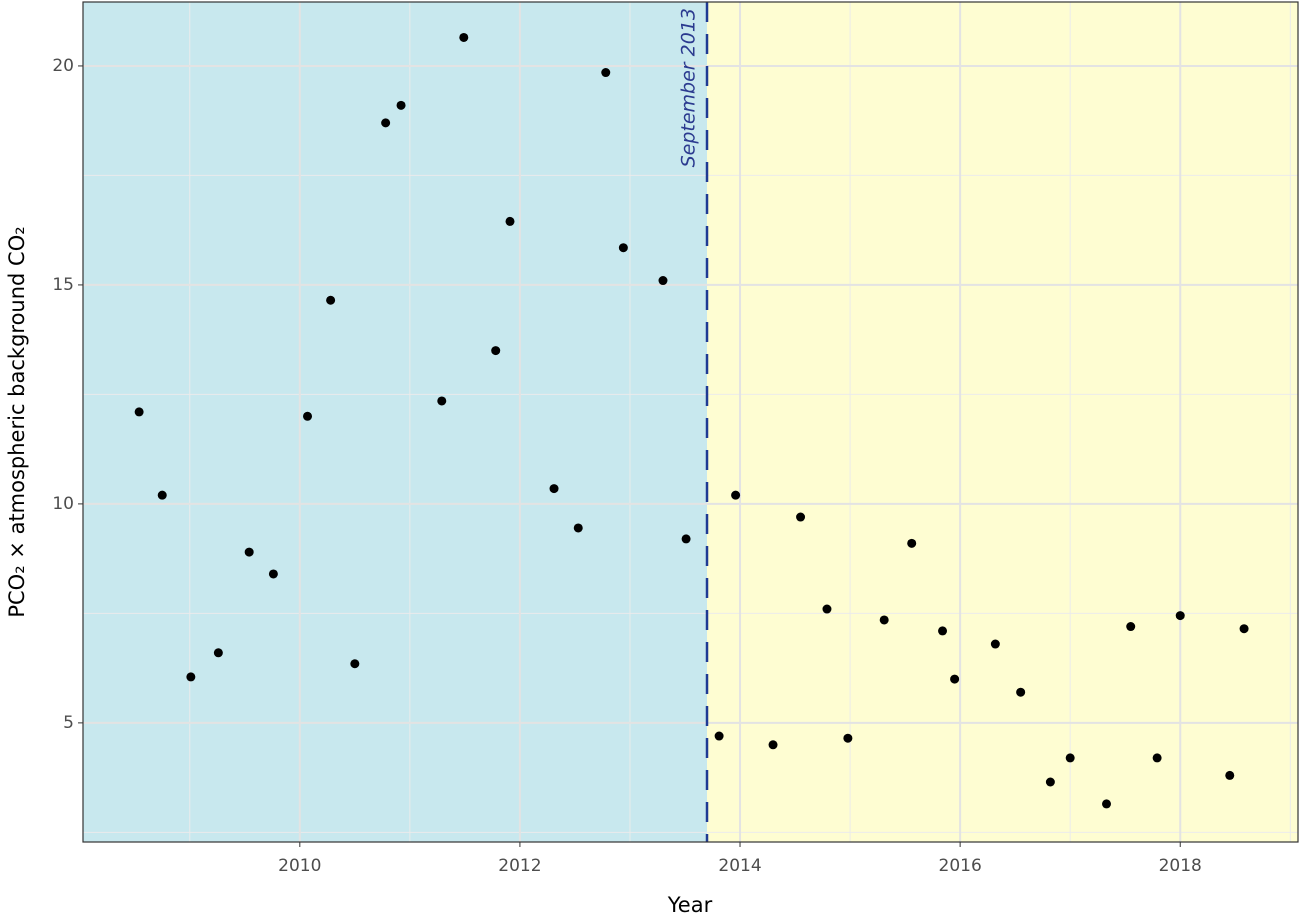 This screenshot has width=1300, height=922. I want to click on y-tick-label: 5, so click(68, 723).